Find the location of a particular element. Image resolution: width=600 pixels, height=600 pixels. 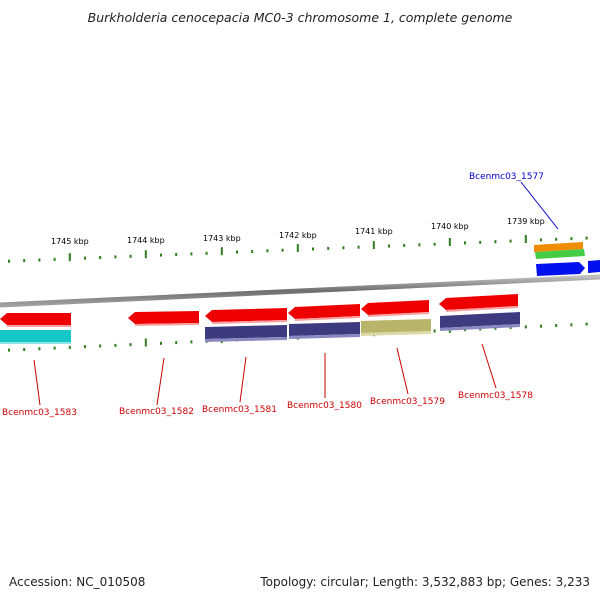

outer-scale-ticks is located at coordinates (298, 249).